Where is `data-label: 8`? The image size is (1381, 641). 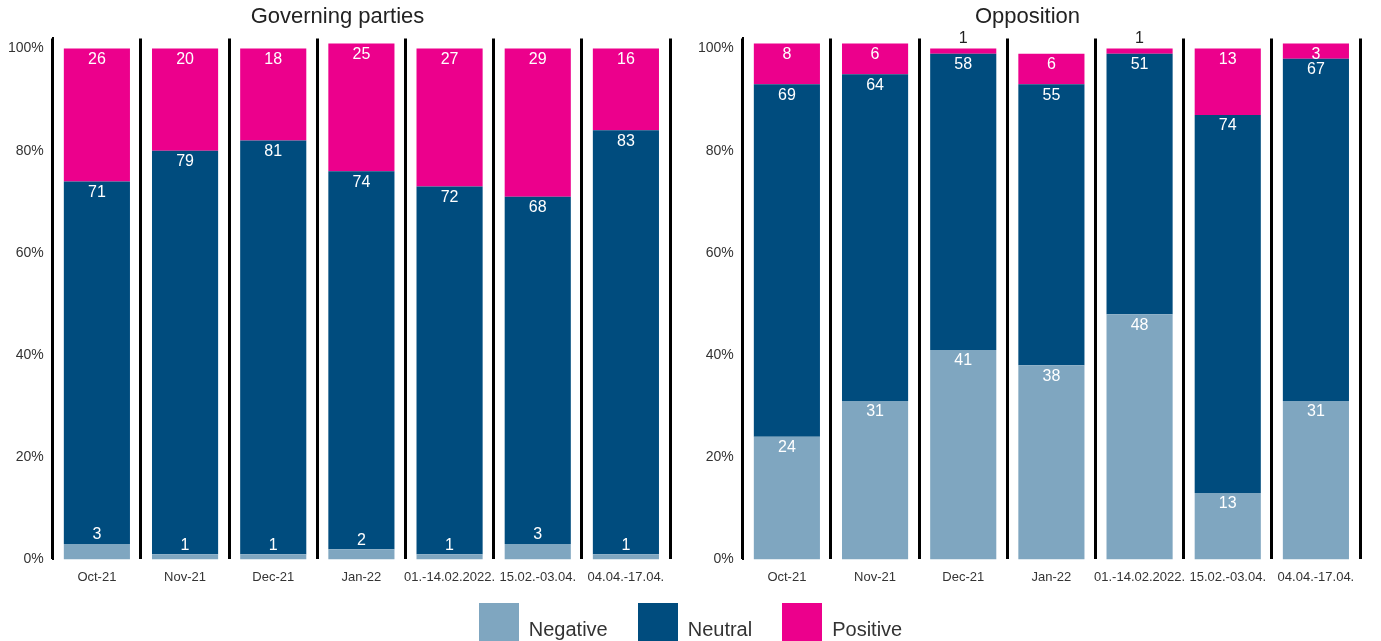
data-label: 8 is located at coordinates (787, 53).